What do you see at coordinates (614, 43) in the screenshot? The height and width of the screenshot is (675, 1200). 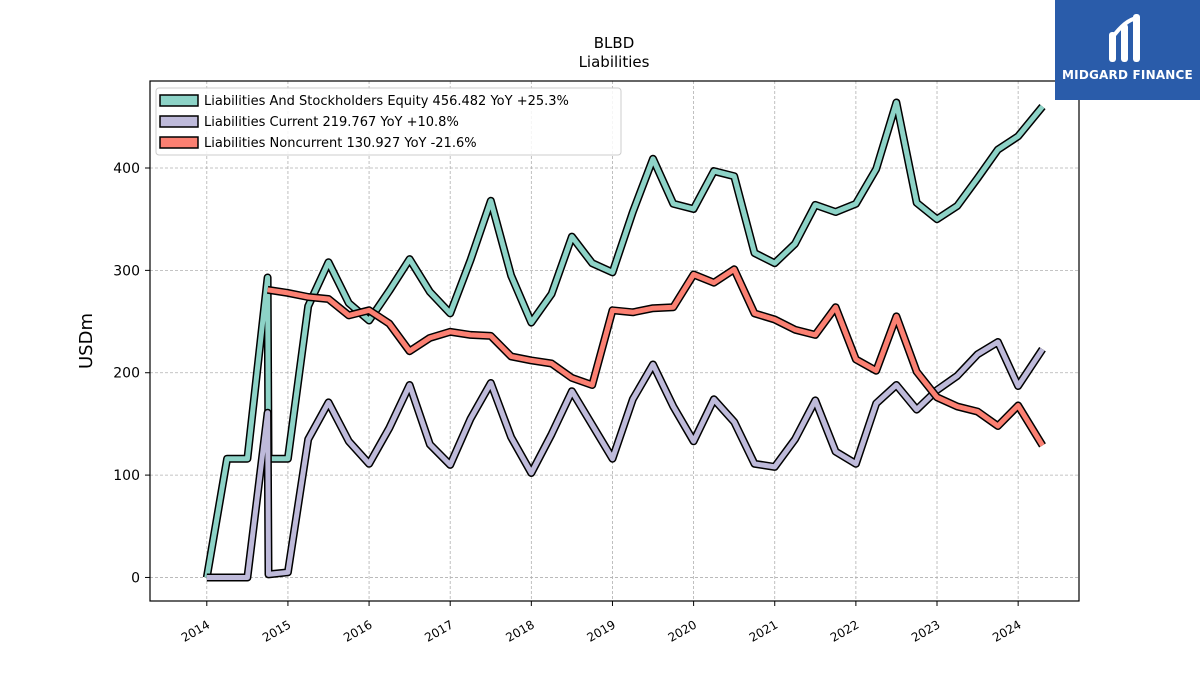 I see `chart-title: BLBD` at bounding box center [614, 43].